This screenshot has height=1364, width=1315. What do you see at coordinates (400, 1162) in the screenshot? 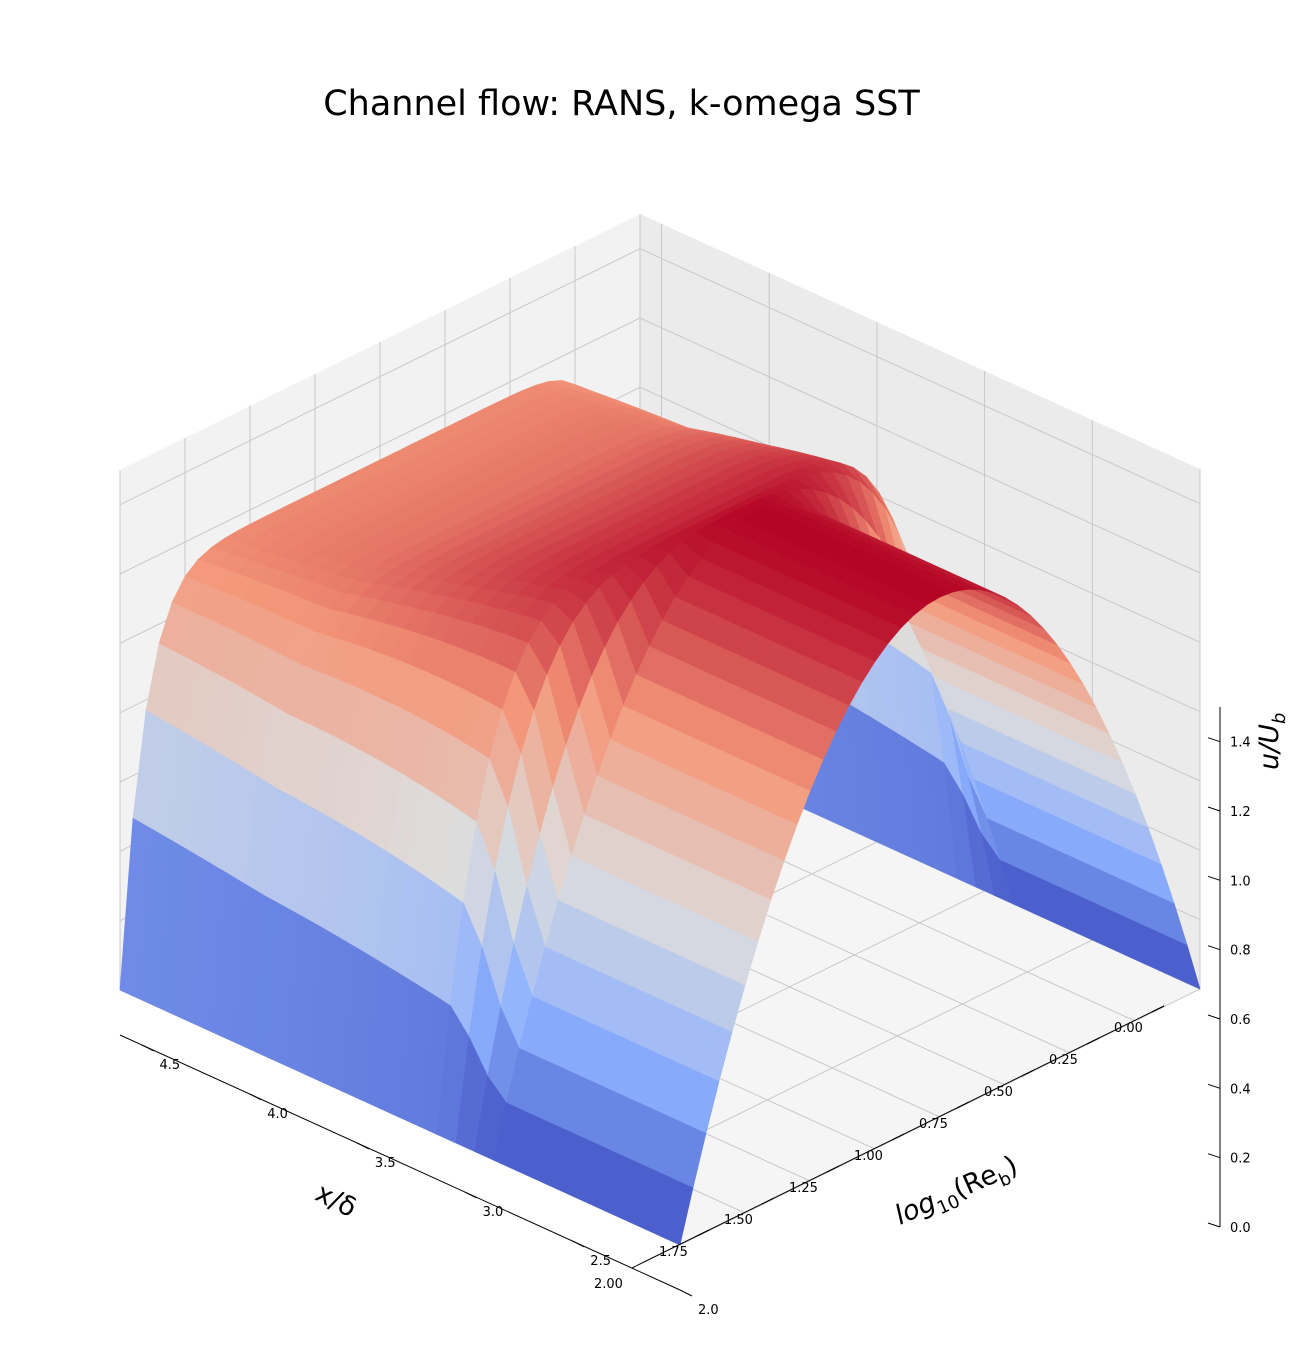
I see `y-axis-line` at bounding box center [400, 1162].